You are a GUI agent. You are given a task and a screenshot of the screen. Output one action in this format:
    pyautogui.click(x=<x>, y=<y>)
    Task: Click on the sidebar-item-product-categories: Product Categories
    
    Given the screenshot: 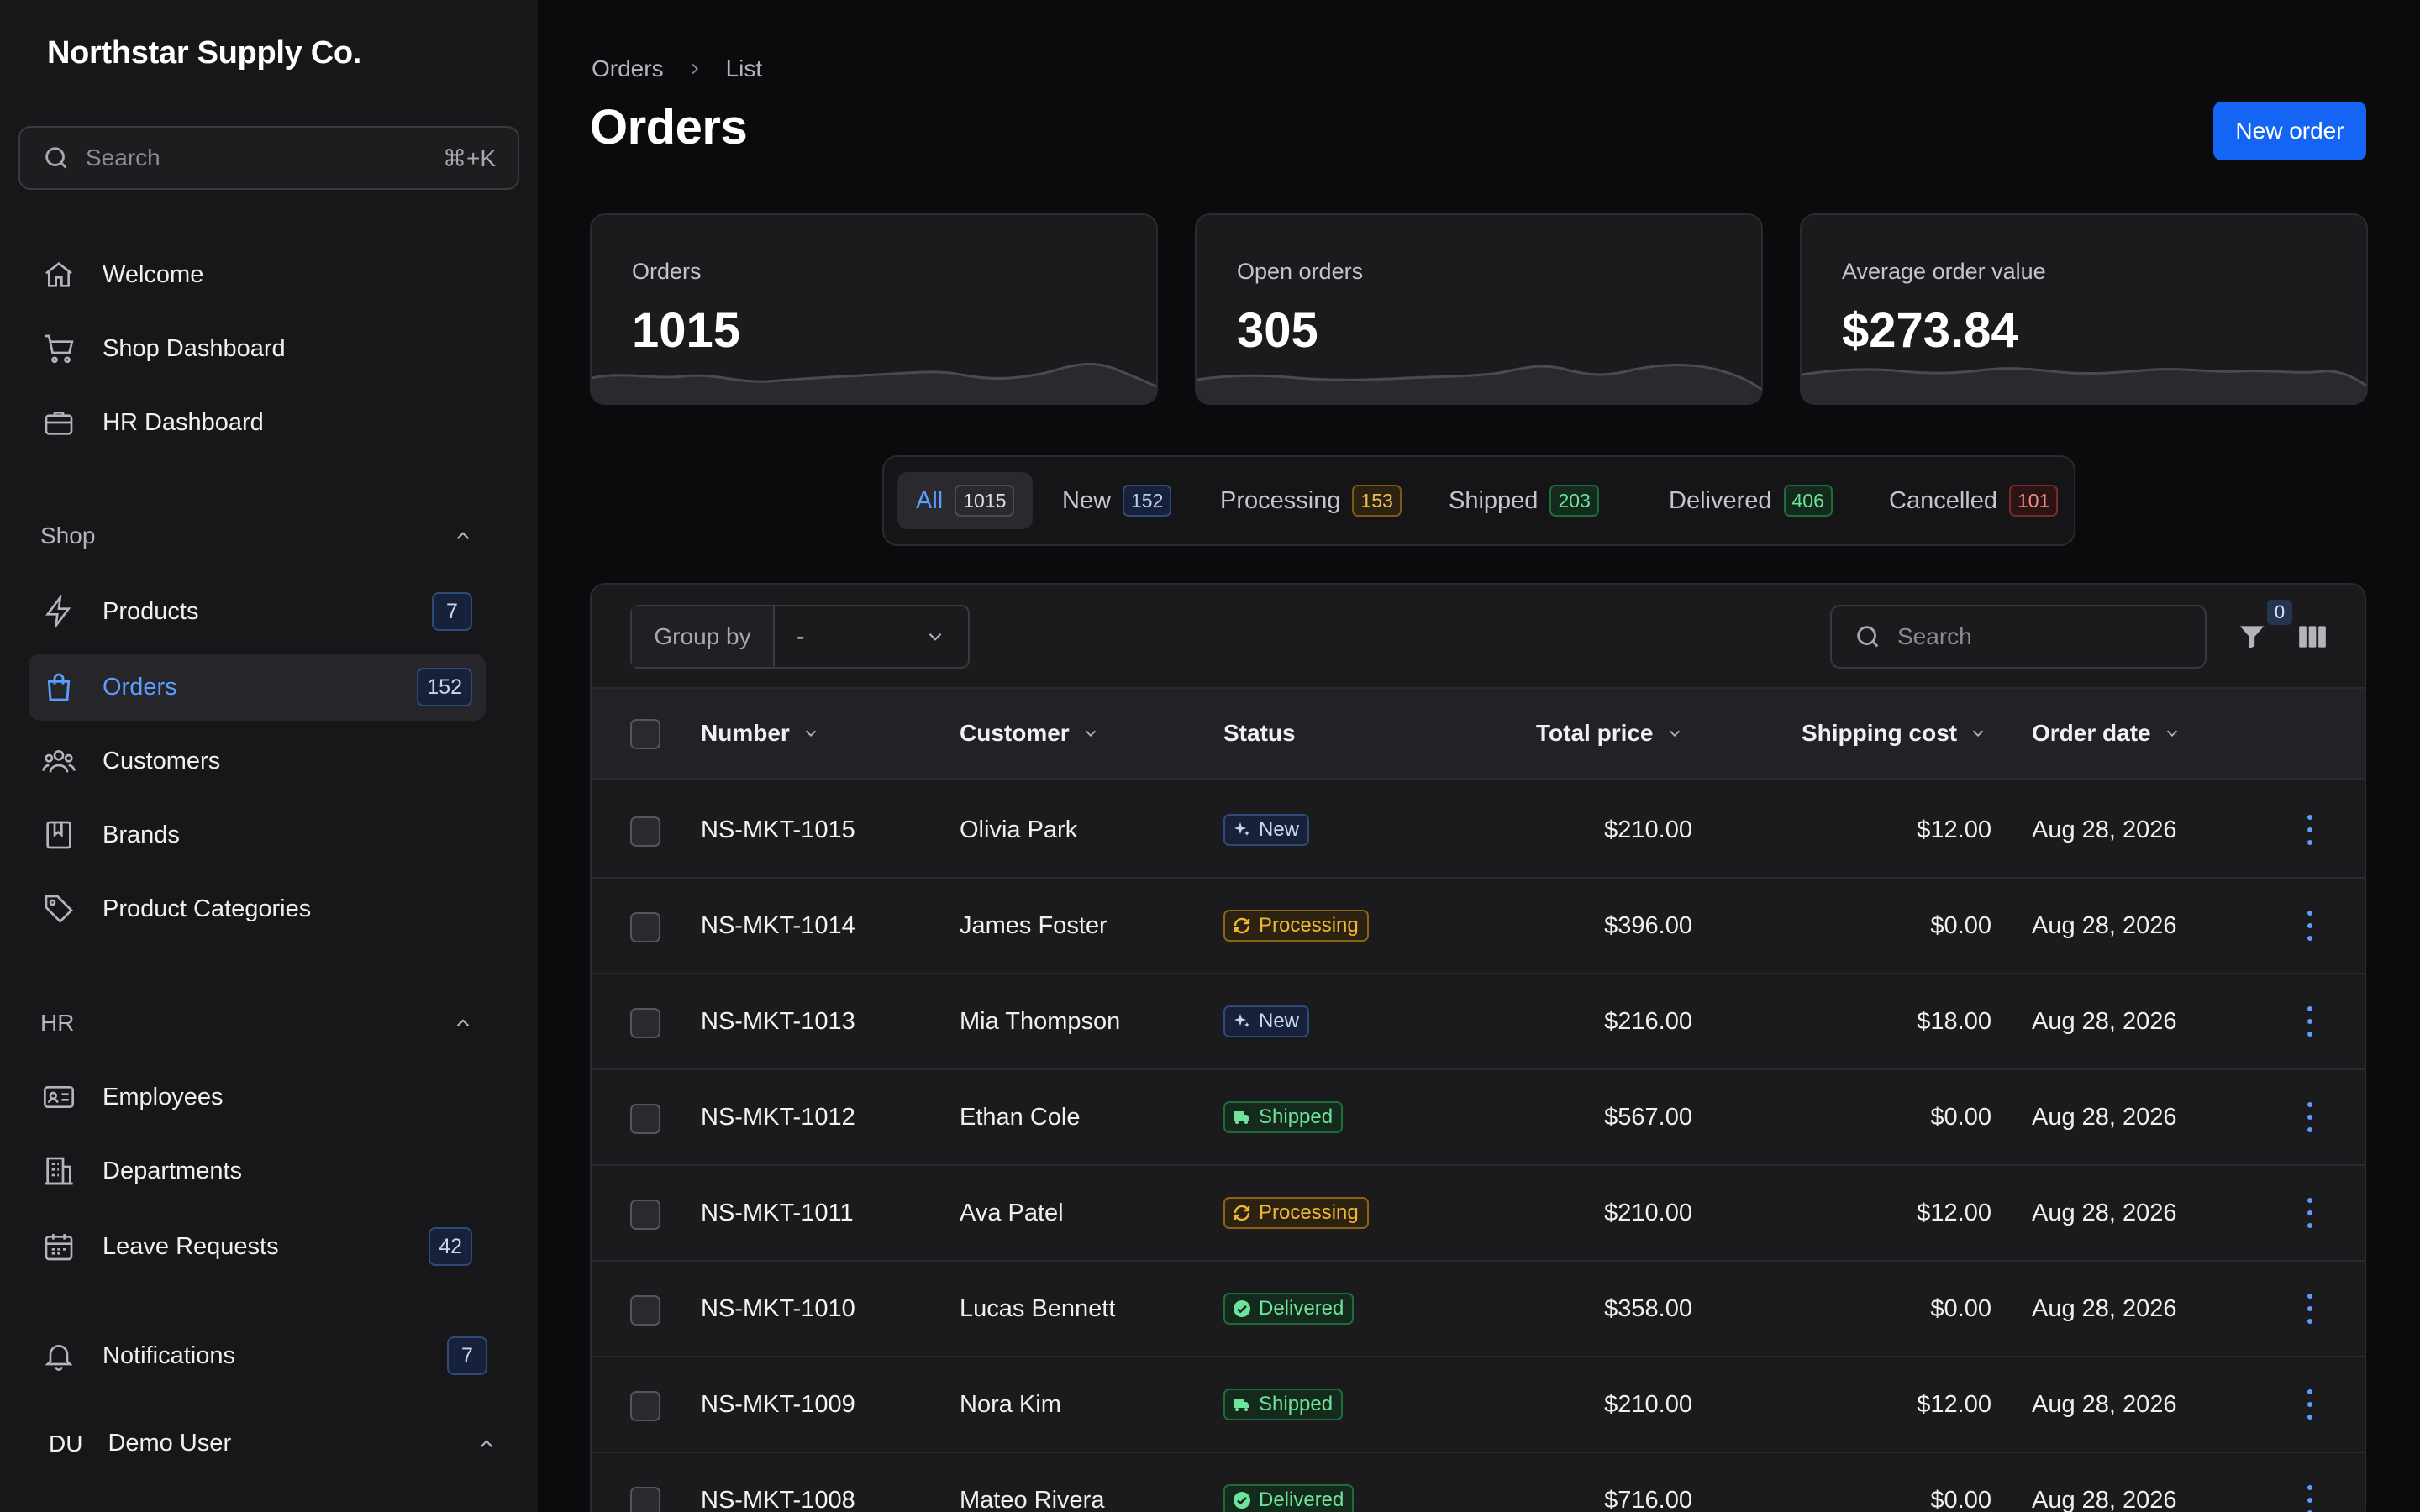 What is the action you would take?
    pyautogui.click(x=257, y=908)
    